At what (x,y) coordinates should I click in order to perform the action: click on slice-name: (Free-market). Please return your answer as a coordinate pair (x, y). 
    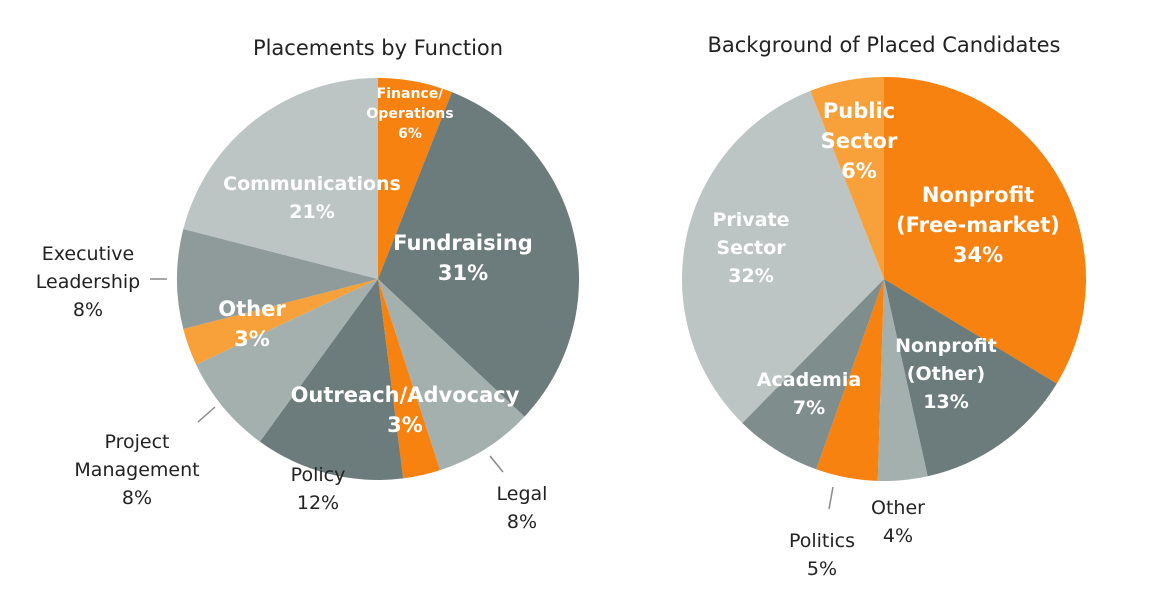
    Looking at the image, I should click on (978, 225).